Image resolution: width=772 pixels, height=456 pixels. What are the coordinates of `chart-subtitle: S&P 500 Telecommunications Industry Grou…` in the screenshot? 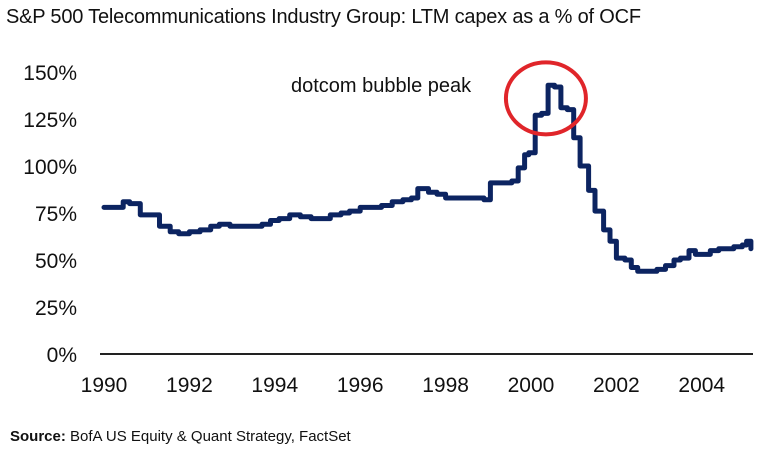 It's located at (323, 17).